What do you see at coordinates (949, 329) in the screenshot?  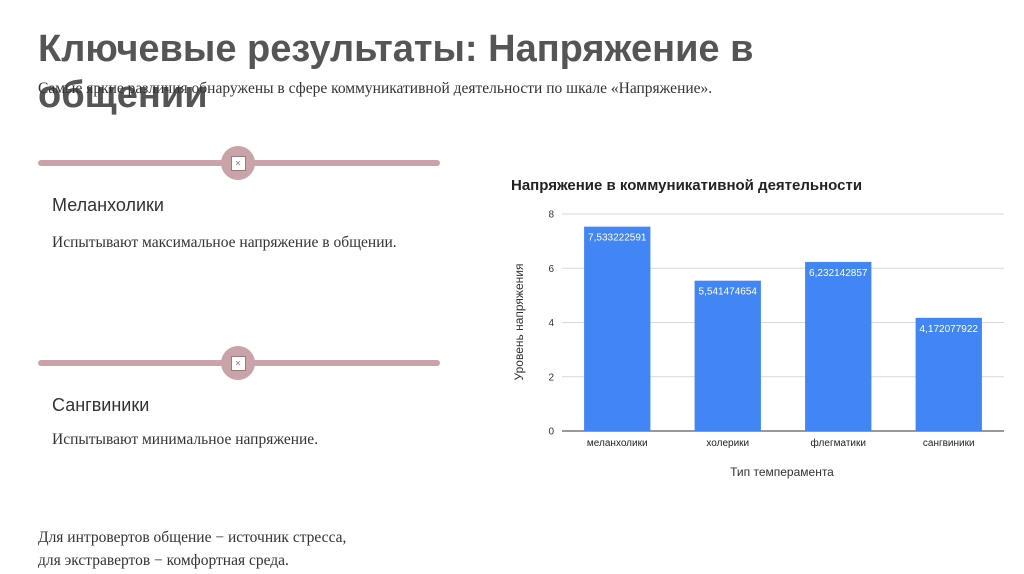 I see `data-label: 4,172077922` at bounding box center [949, 329].